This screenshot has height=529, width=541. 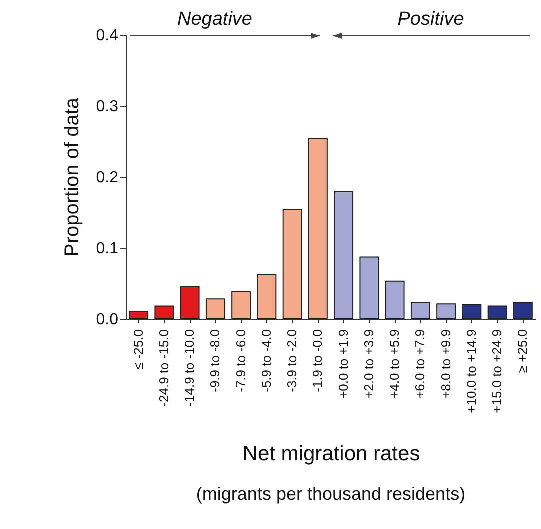 What do you see at coordinates (107, 249) in the screenshot?
I see `y-tick-label: 0.1` at bounding box center [107, 249].